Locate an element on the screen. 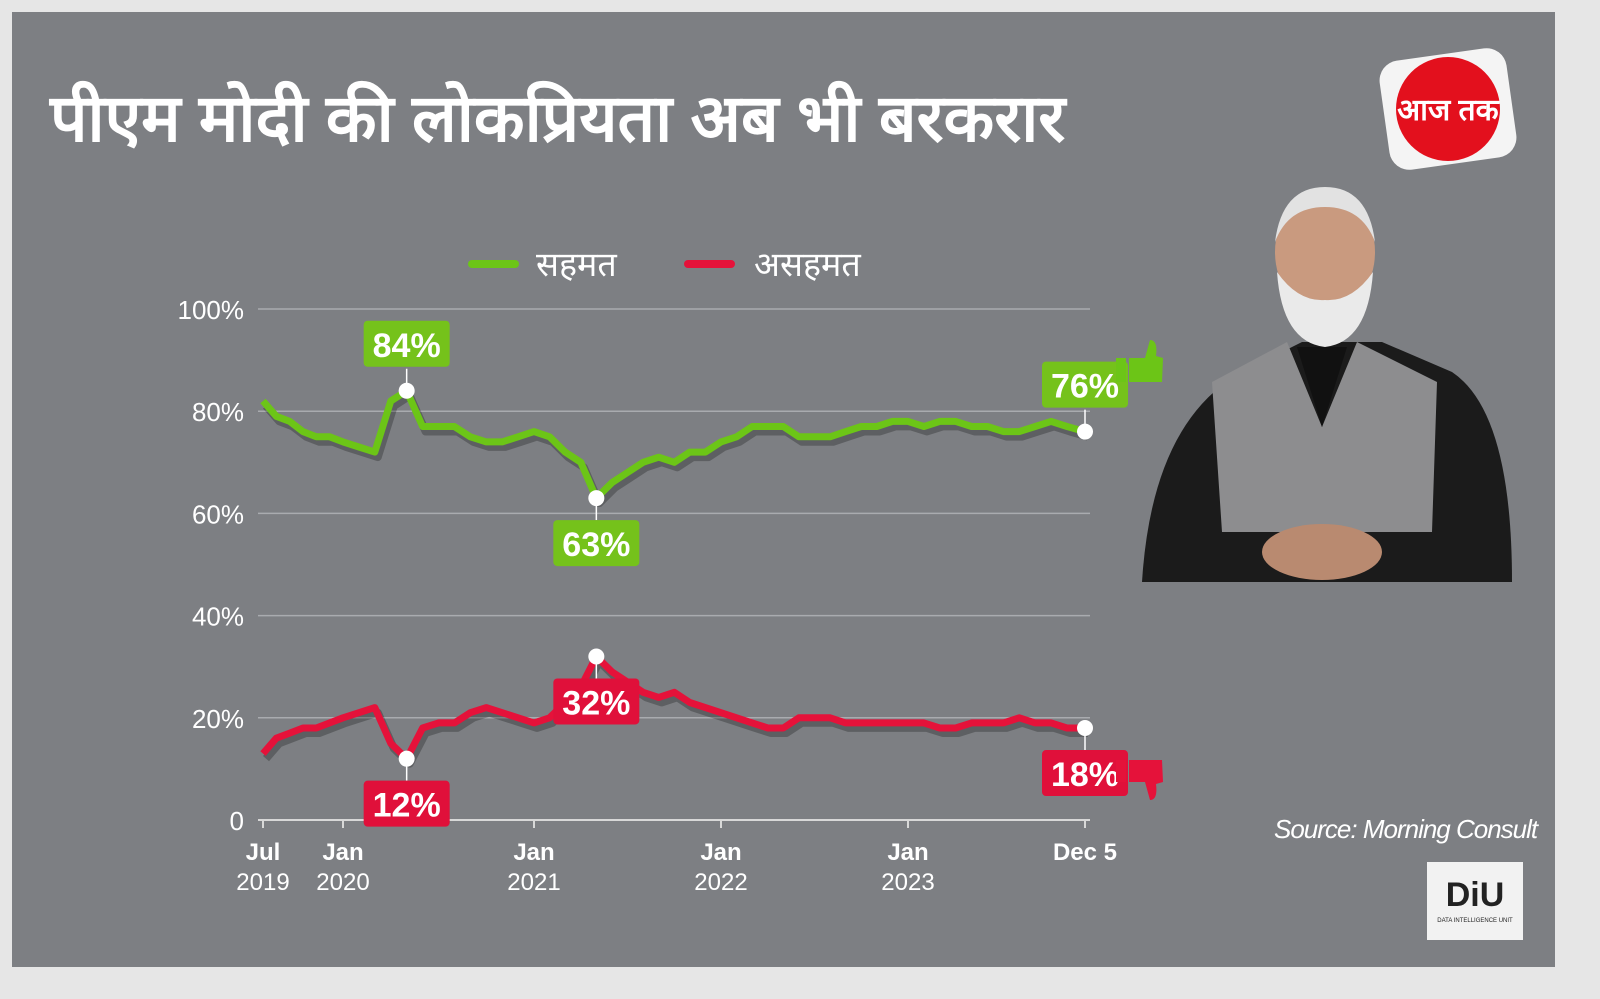  thumb-icons is located at coordinates (1139, 570).